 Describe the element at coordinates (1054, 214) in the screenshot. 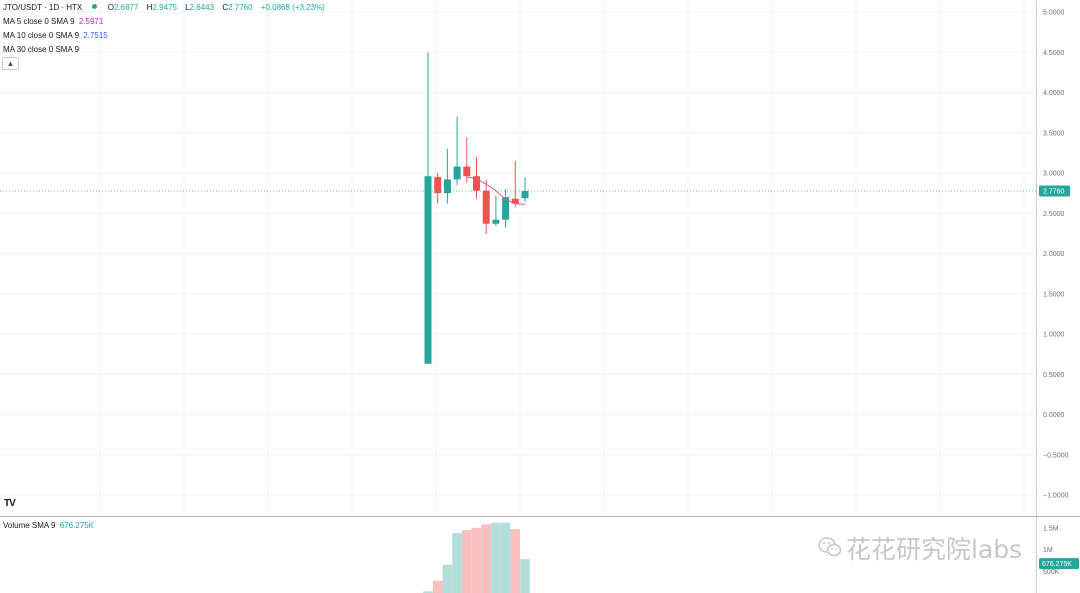

I see `price-tick-label: 2.5000` at that location.